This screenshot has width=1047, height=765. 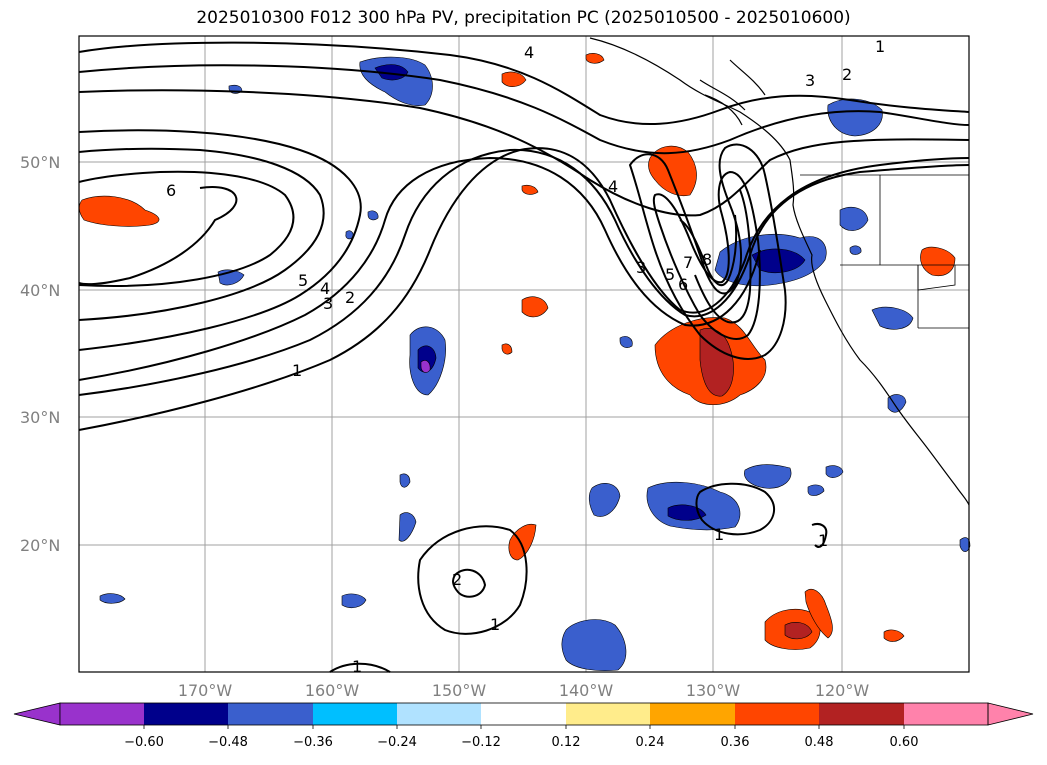 I want to click on lon-label-160w: 160°W, so click(x=332, y=690).